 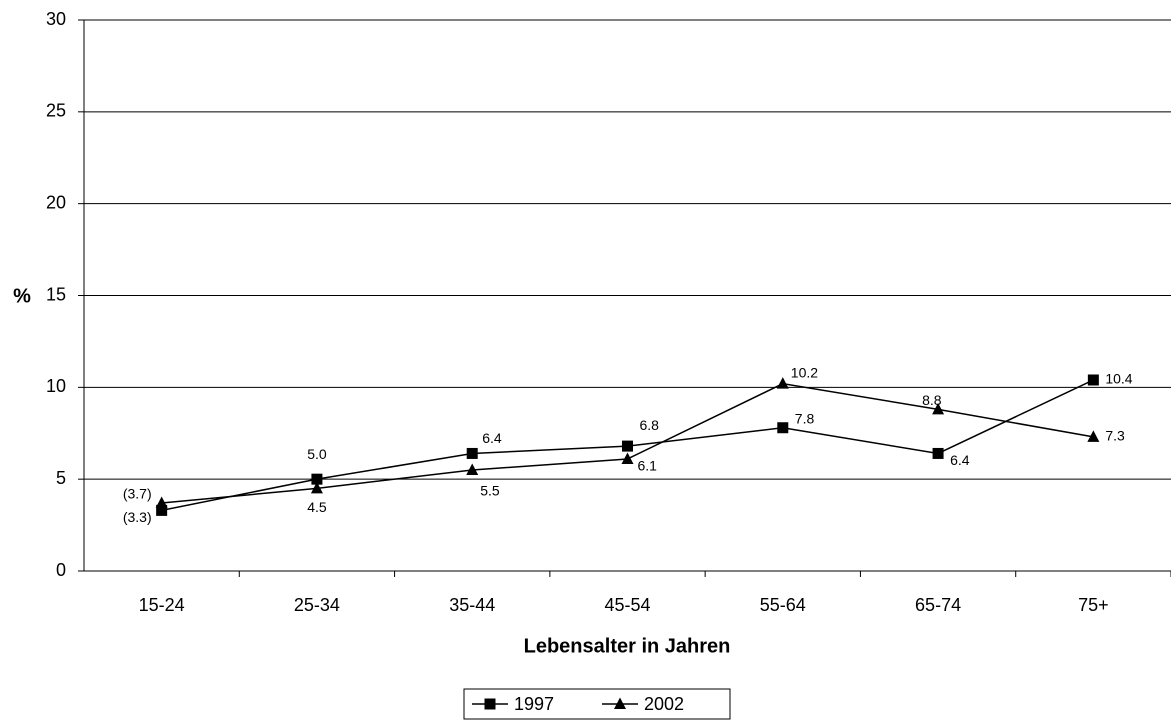 I want to click on data-label: 8.8, so click(x=932, y=400).